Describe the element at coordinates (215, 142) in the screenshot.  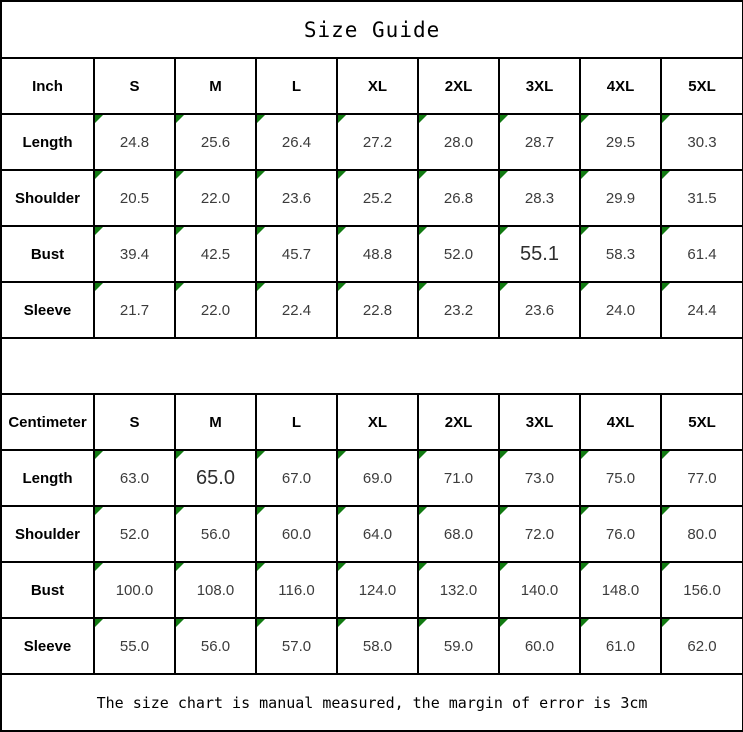
I see `size-value-cell: 25.6` at that location.